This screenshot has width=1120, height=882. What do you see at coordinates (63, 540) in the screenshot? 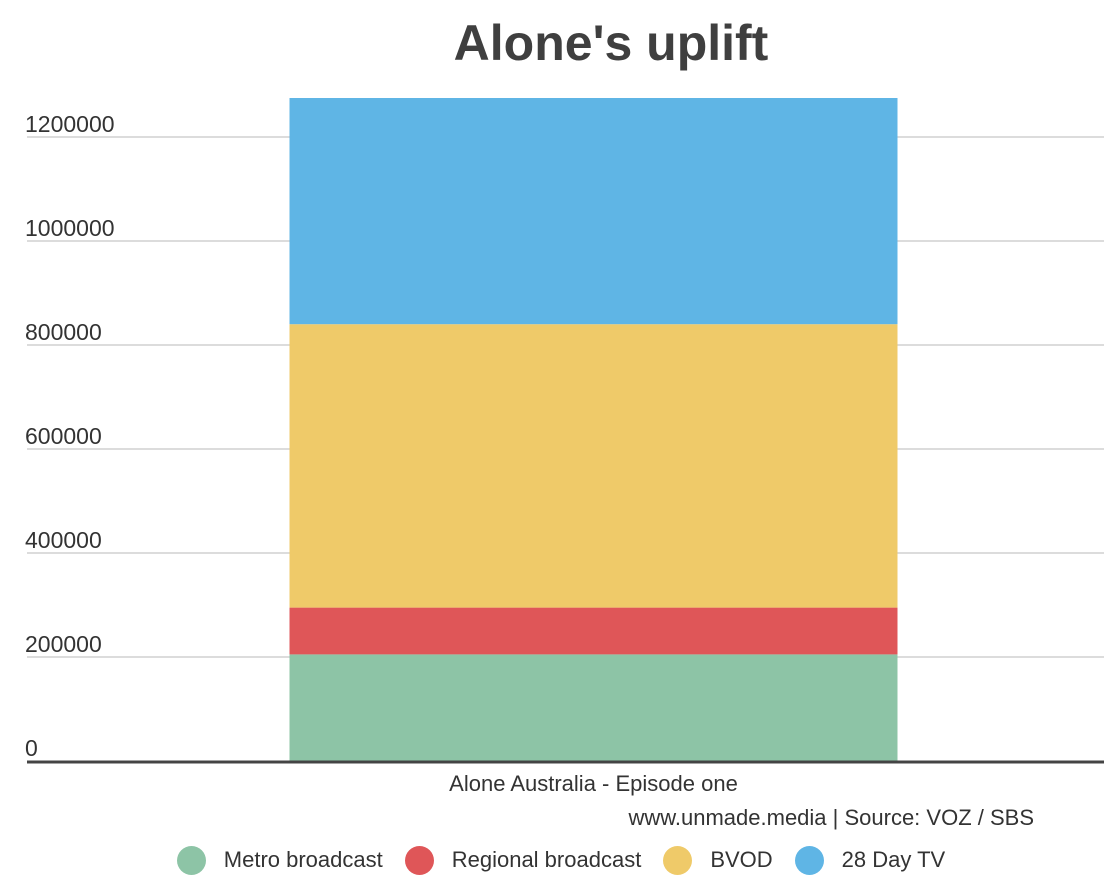
I see `y-tick-label: 400000` at bounding box center [63, 540].